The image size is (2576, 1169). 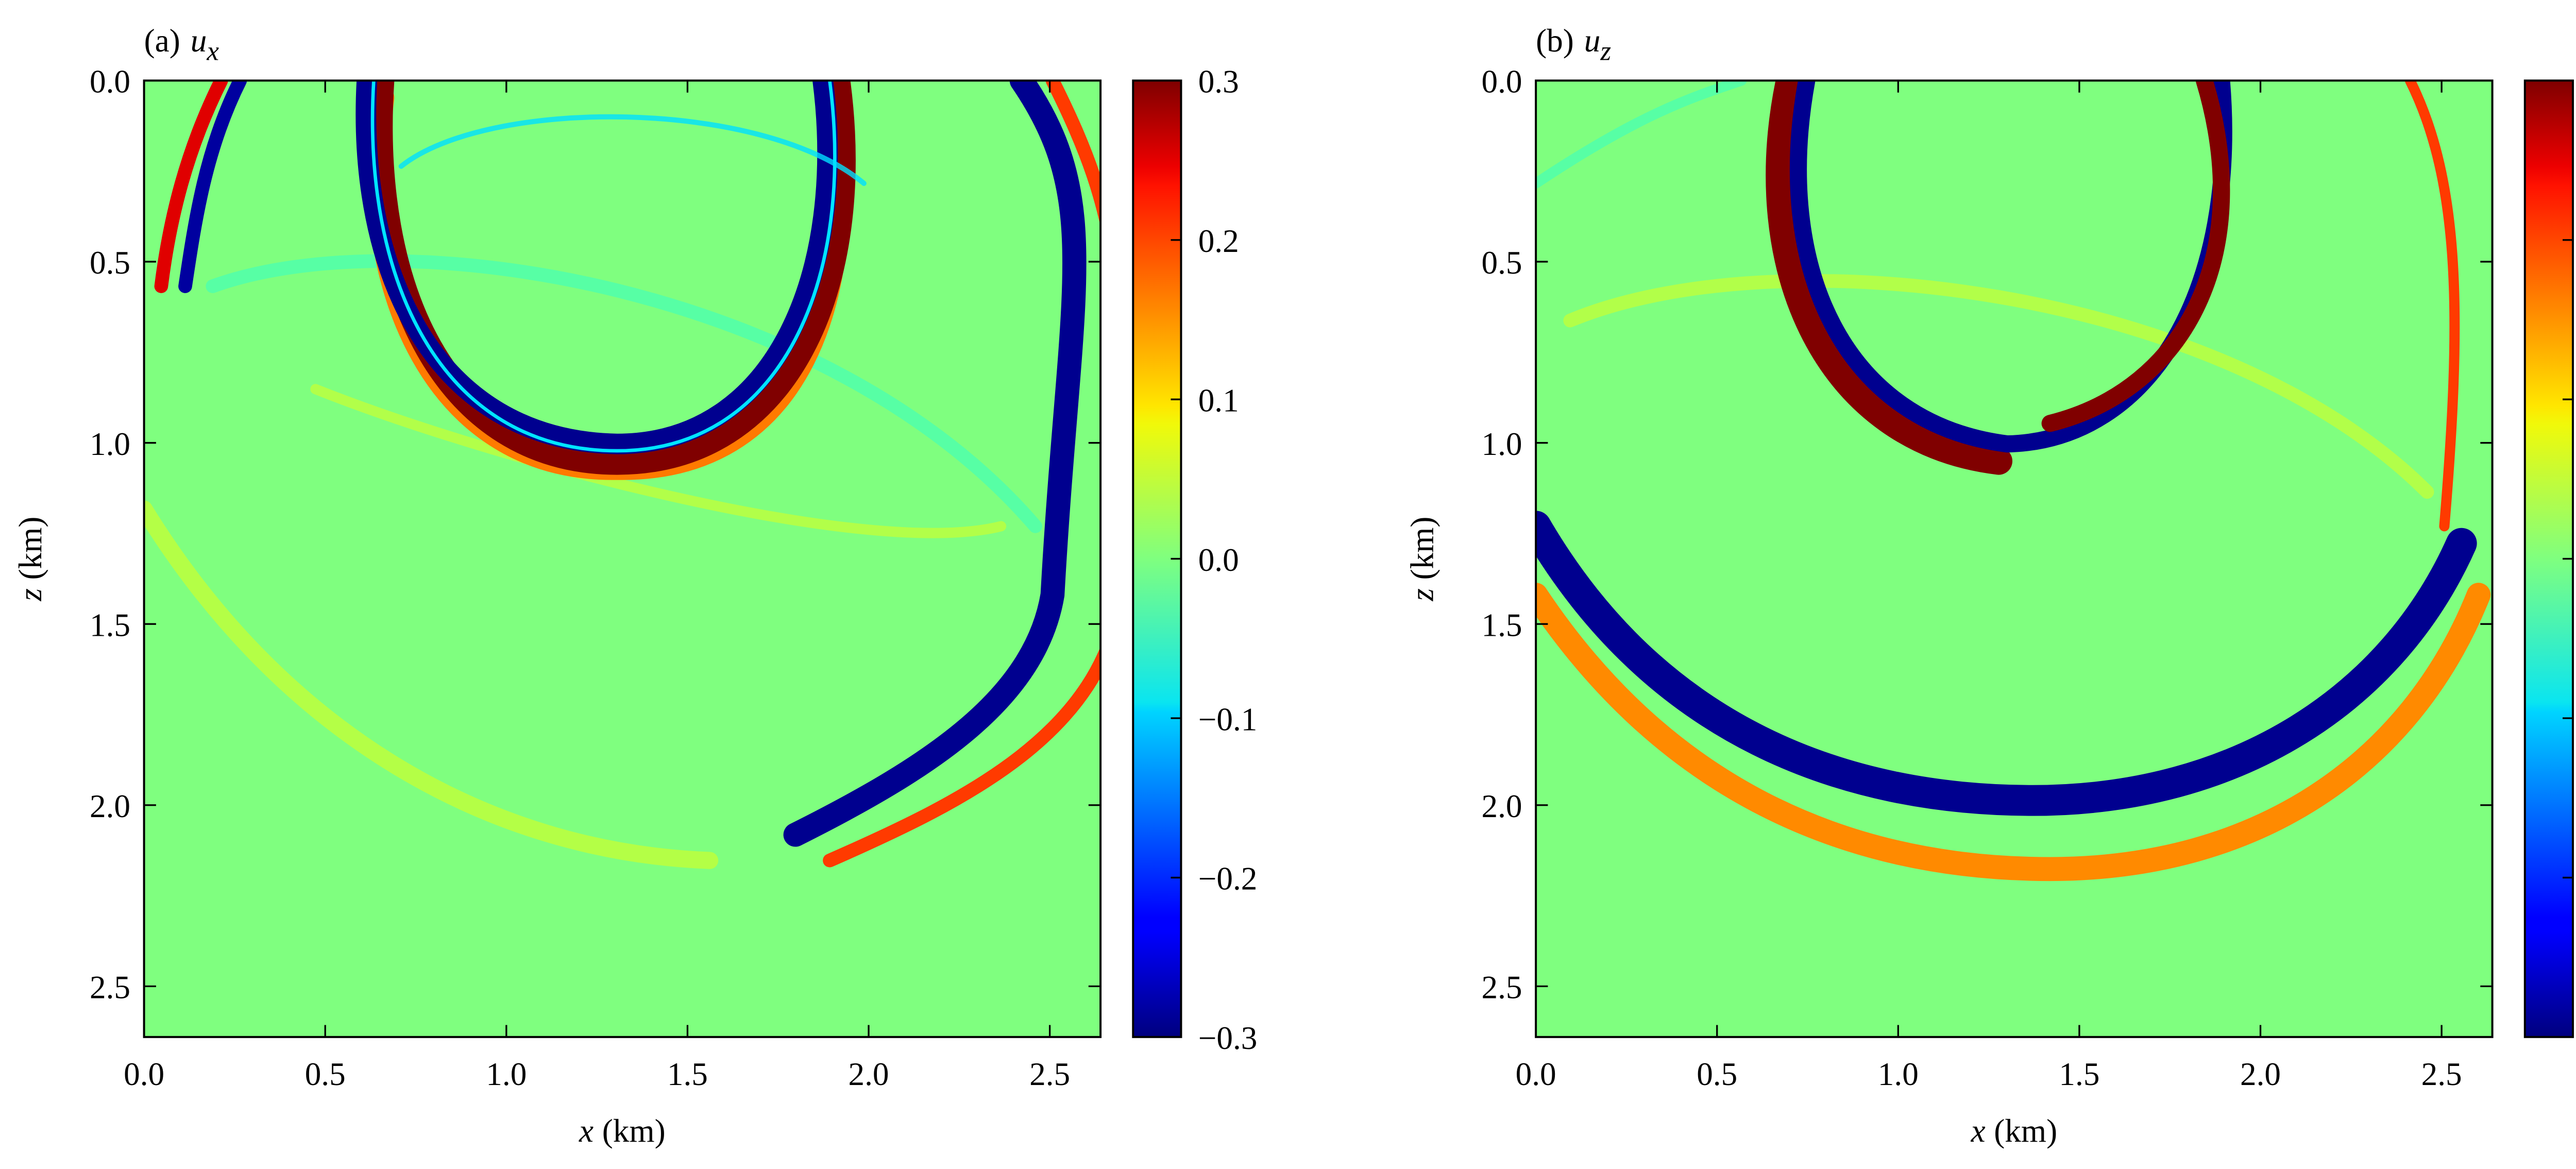 What do you see at coordinates (1555, 41) in the screenshot?
I see `panel-label: (b)` at bounding box center [1555, 41].